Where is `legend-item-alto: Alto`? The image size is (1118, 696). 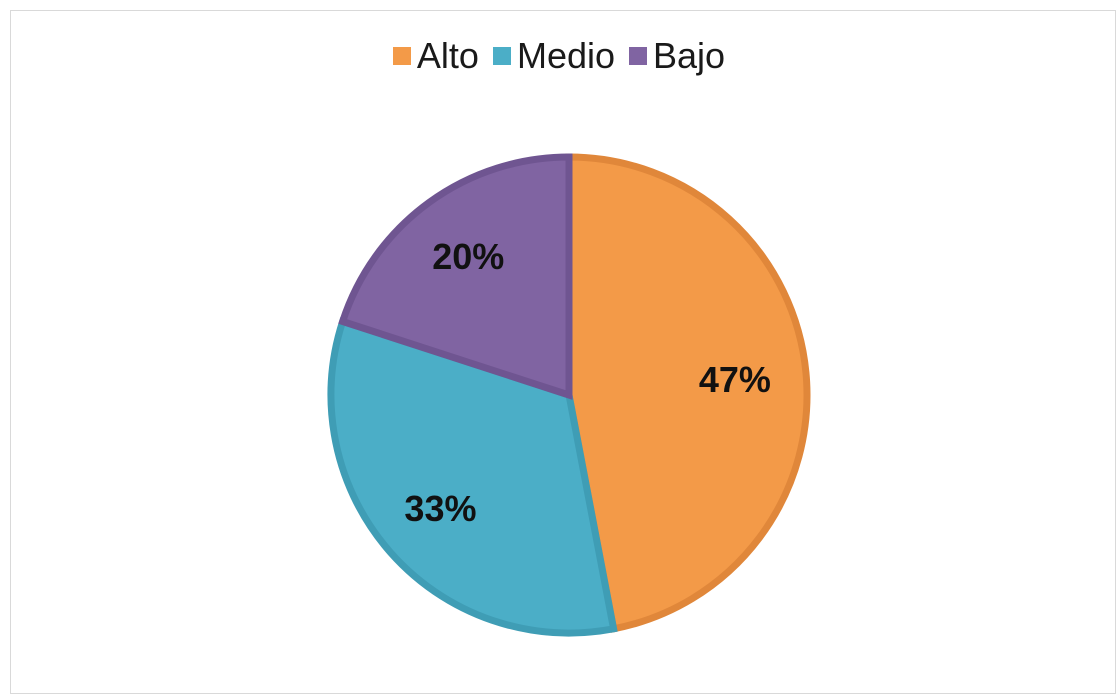 legend-item-alto: Alto is located at coordinates (435, 56).